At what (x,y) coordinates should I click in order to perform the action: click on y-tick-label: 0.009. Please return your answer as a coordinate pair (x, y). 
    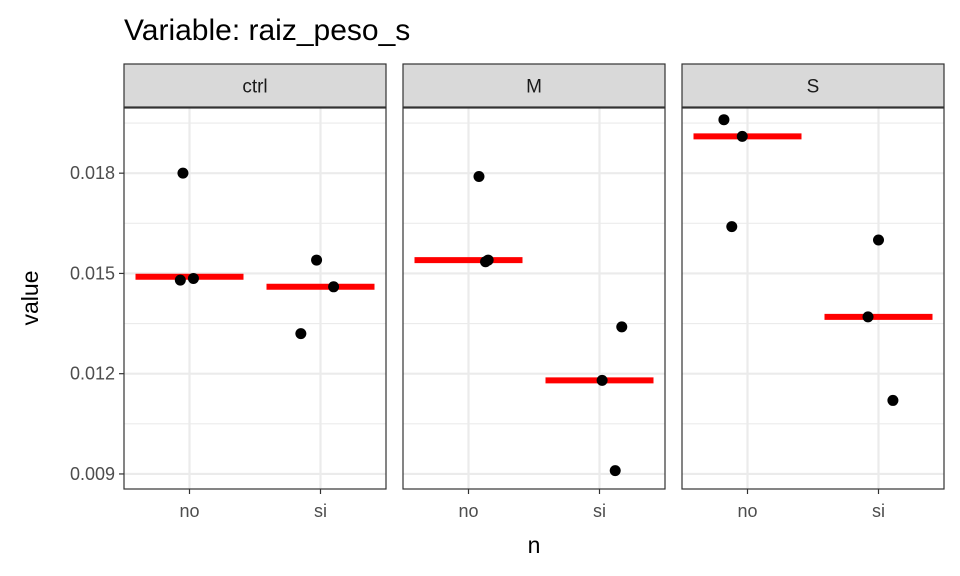
    Looking at the image, I should click on (92, 474).